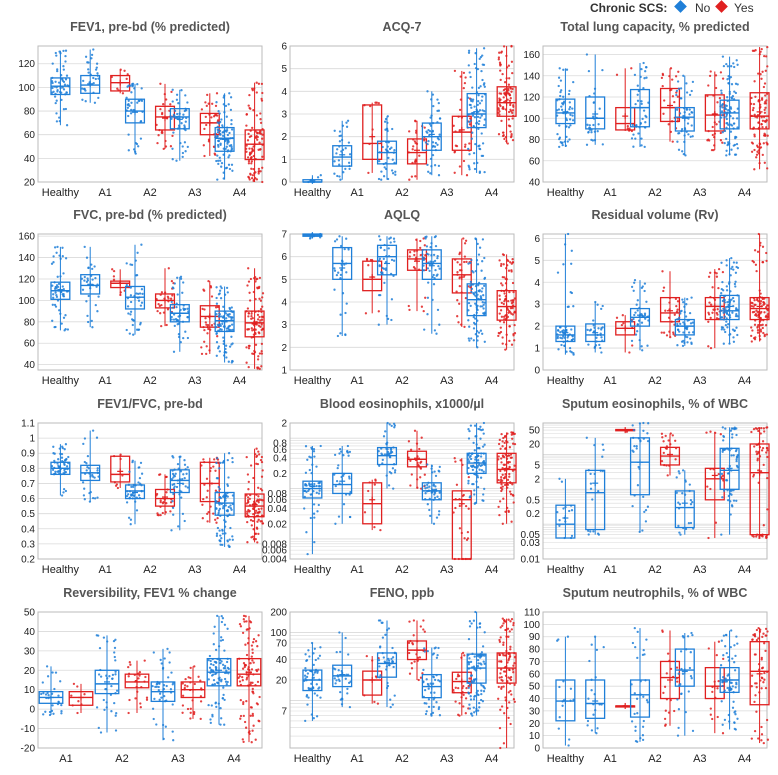  I want to click on box-a2-no, so click(135, 493).